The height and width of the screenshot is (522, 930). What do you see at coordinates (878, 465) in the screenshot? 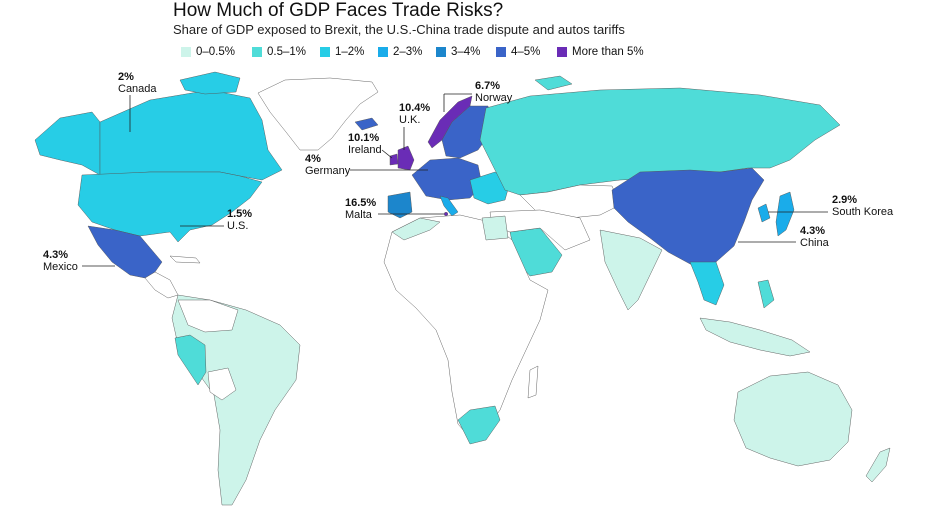
I see `region-new-zealand` at bounding box center [878, 465].